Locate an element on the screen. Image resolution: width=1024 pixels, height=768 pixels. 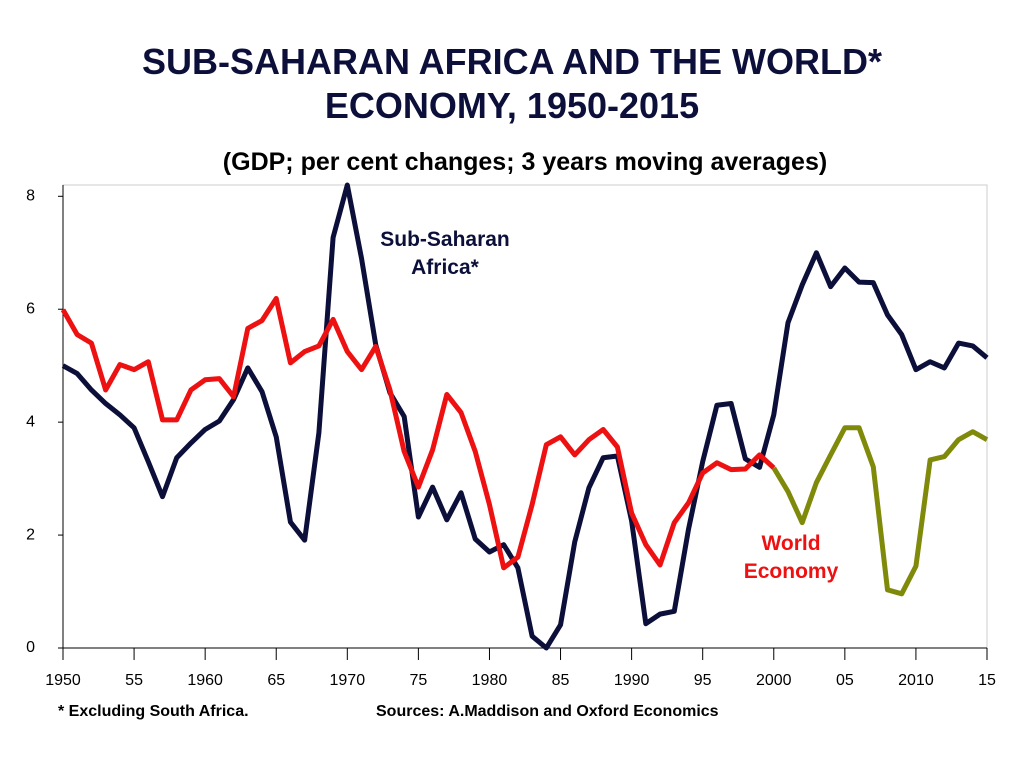
x-tick-label: 1970 is located at coordinates (348, 680).